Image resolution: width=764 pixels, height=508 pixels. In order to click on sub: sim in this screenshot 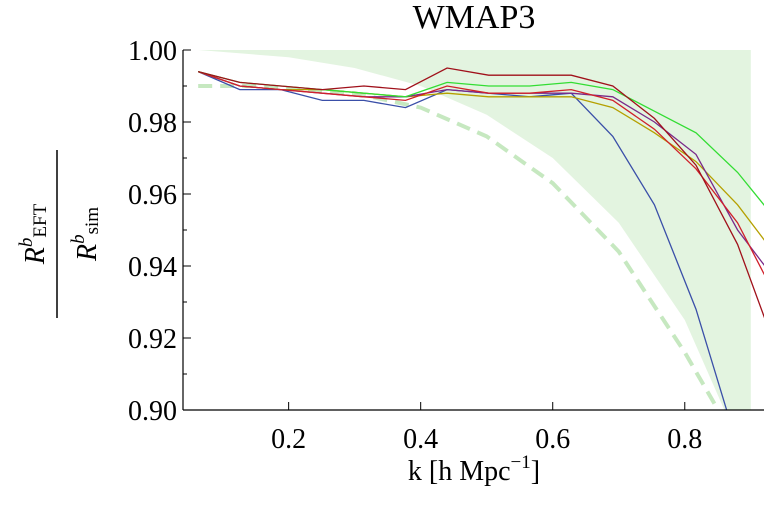, I will do `click(92, 221)`.